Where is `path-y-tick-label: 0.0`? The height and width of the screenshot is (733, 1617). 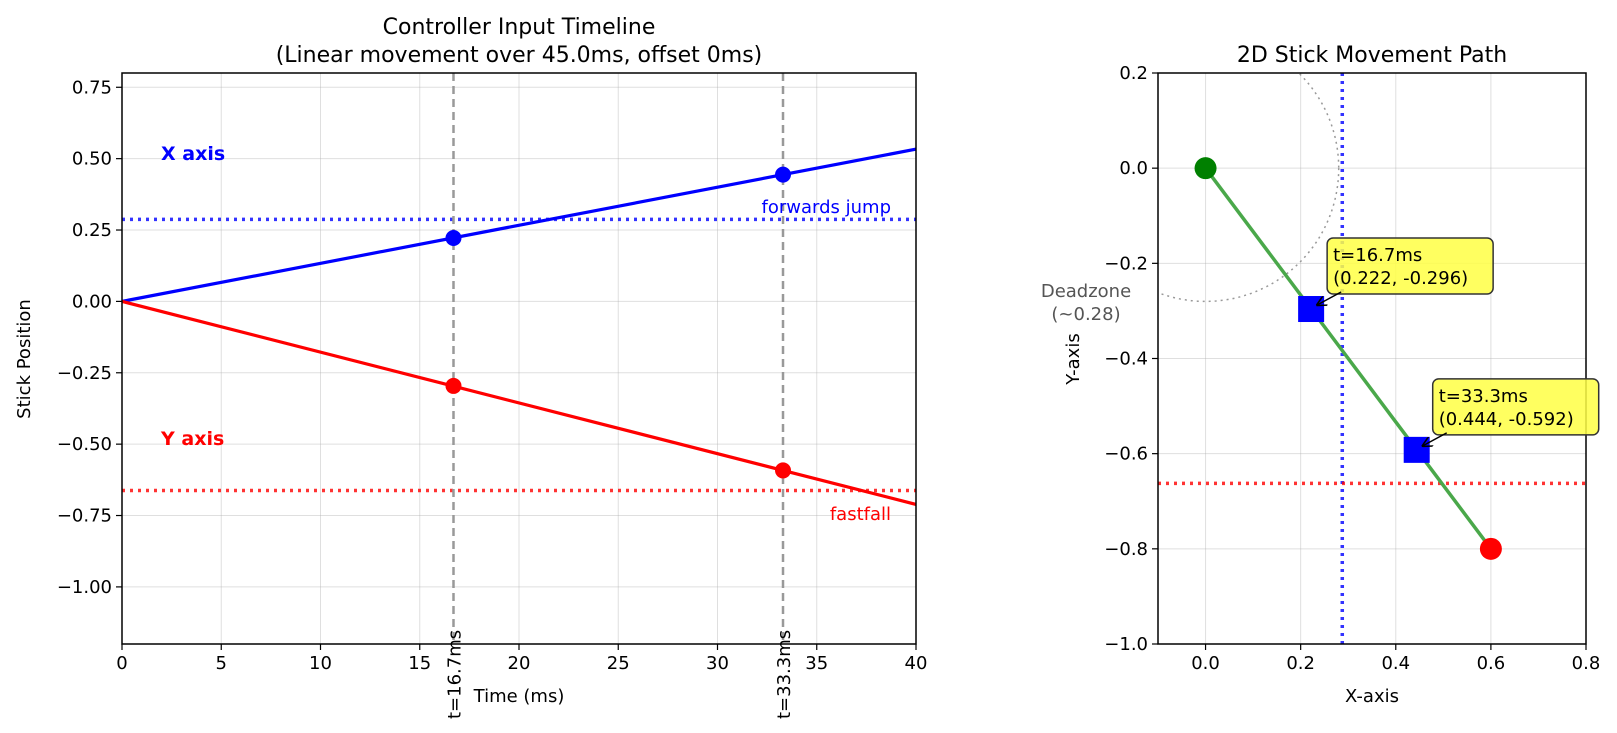 path-y-tick-label: 0.0 is located at coordinates (1133, 168).